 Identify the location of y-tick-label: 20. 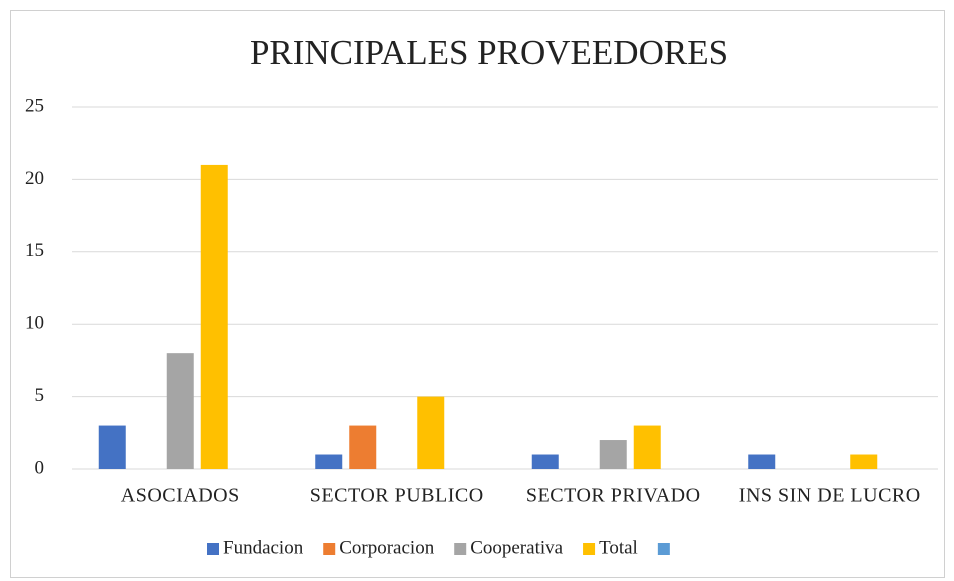
(34, 178).